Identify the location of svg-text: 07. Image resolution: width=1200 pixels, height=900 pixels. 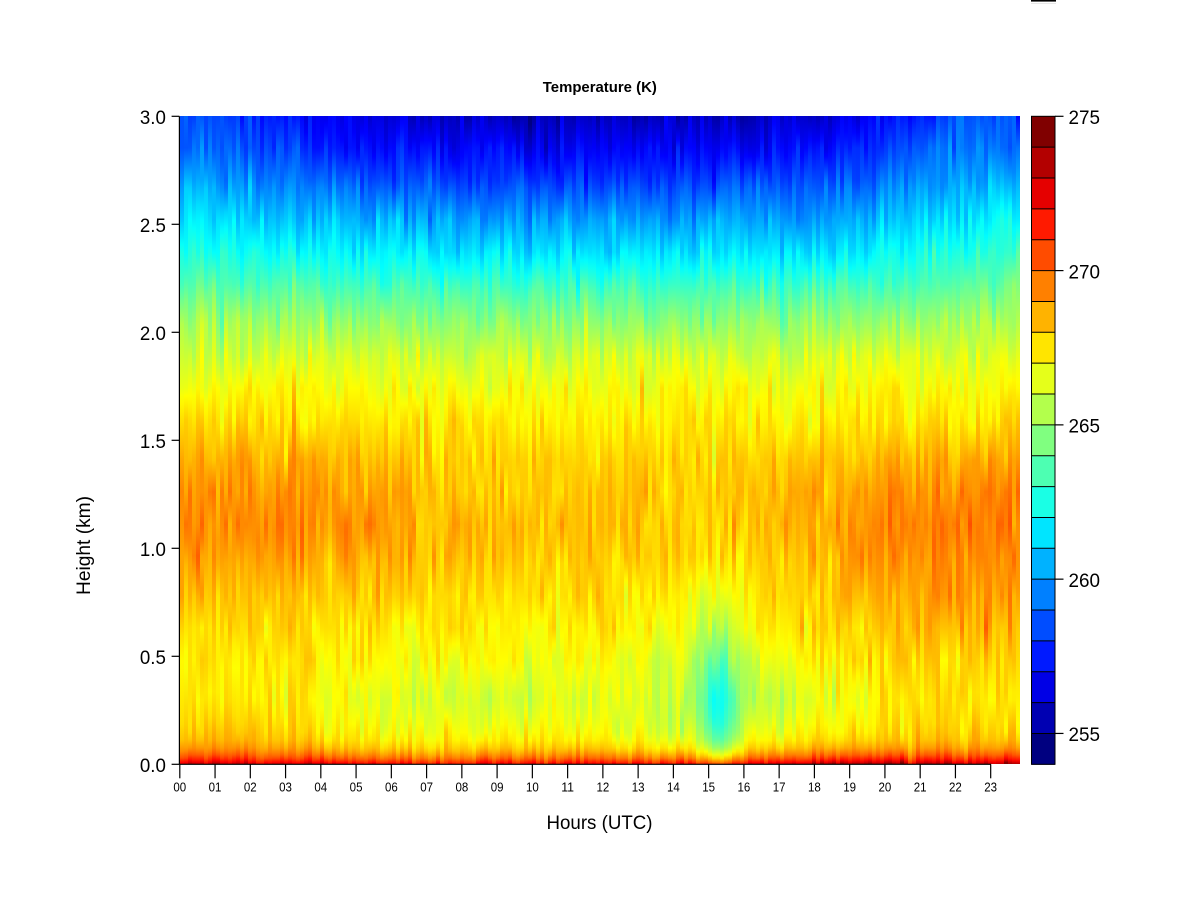
(426, 786).